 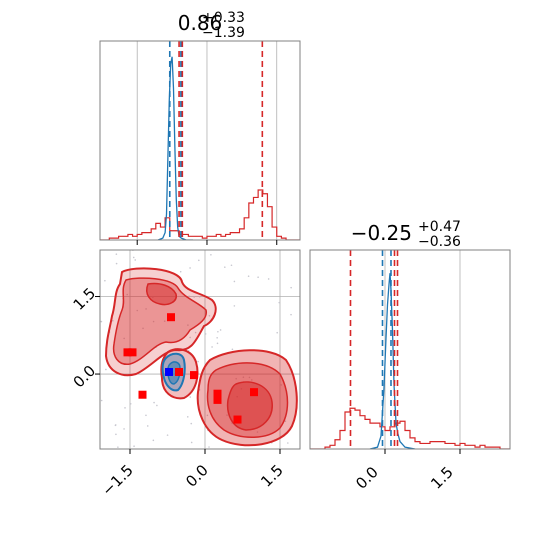 I want to click on hist-1-title-plus: +0.33, so click(x=223, y=18).